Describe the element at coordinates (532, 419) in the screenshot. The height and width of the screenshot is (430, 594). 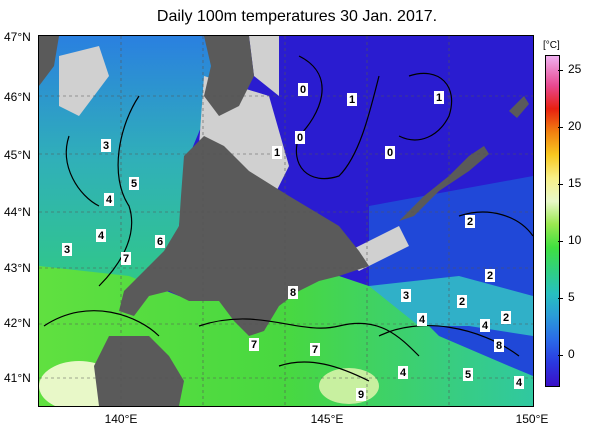
I see `lon-label-150: 150°E` at that location.